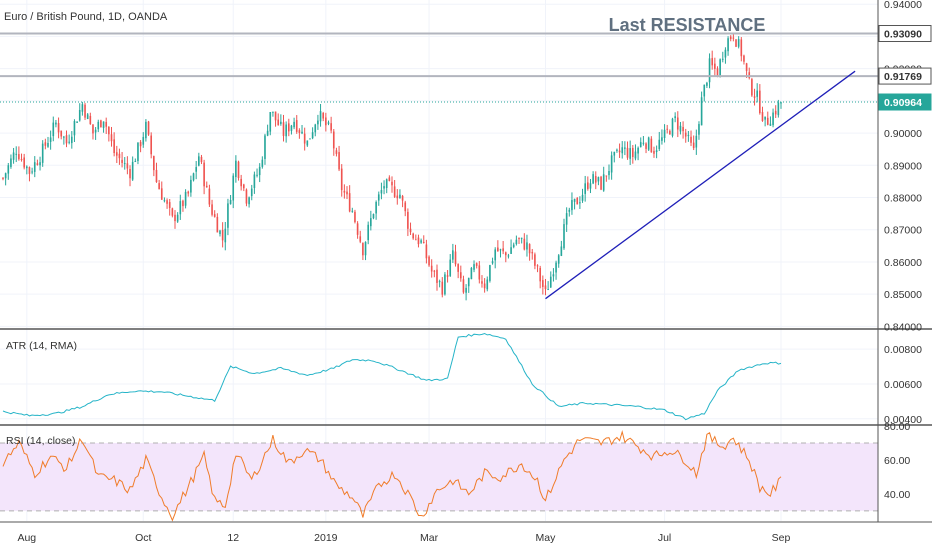 The height and width of the screenshot is (550, 932). What do you see at coordinates (905, 76) in the screenshot?
I see `resistance-2-label-box` at bounding box center [905, 76].